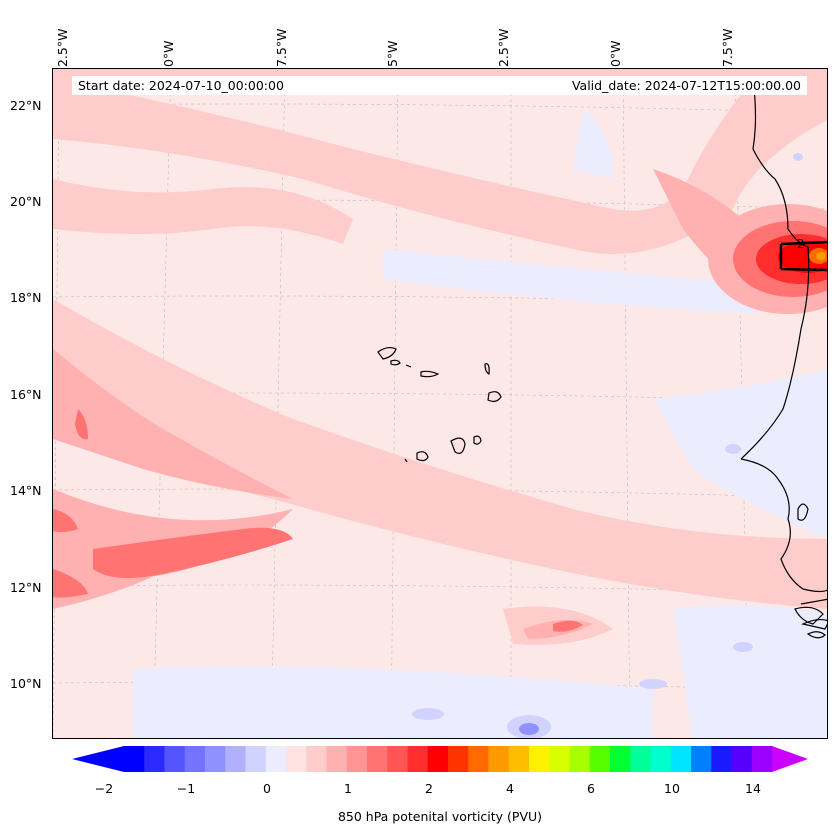 The width and height of the screenshot is (837, 836). I want to click on colorbar-tick-label: −2, so click(104, 788).